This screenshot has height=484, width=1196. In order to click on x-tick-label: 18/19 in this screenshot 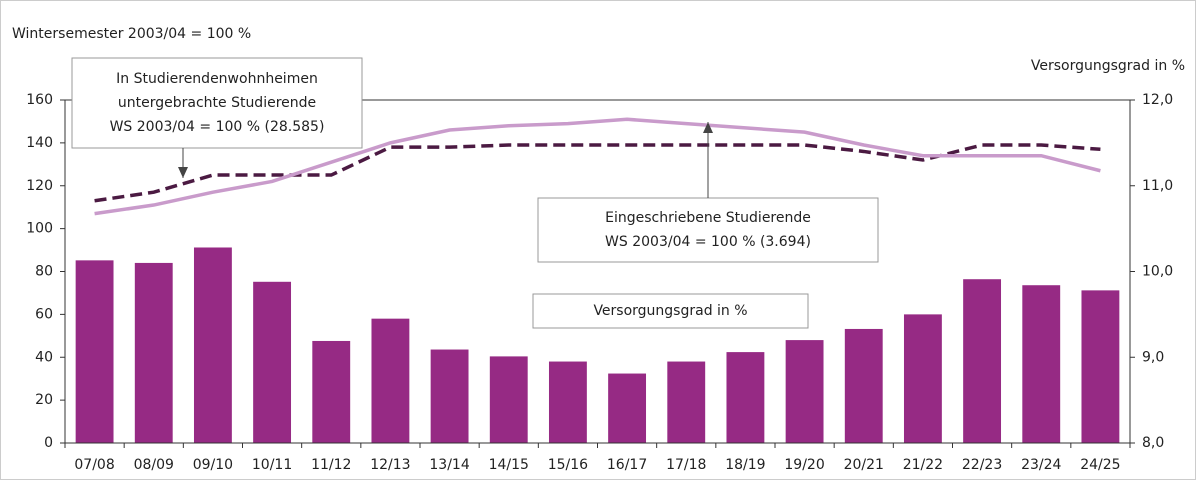, I will do `click(745, 465)`.